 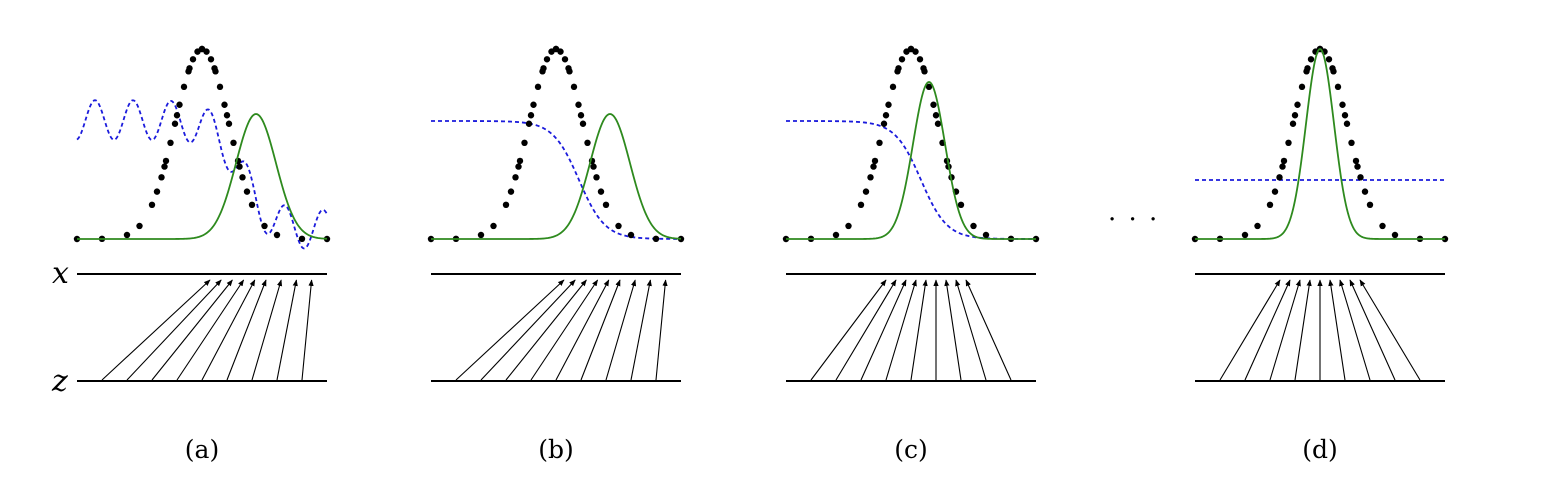 What do you see at coordinates (1320, 449) in the screenshot?
I see `panel-caption: (d)` at bounding box center [1320, 449].